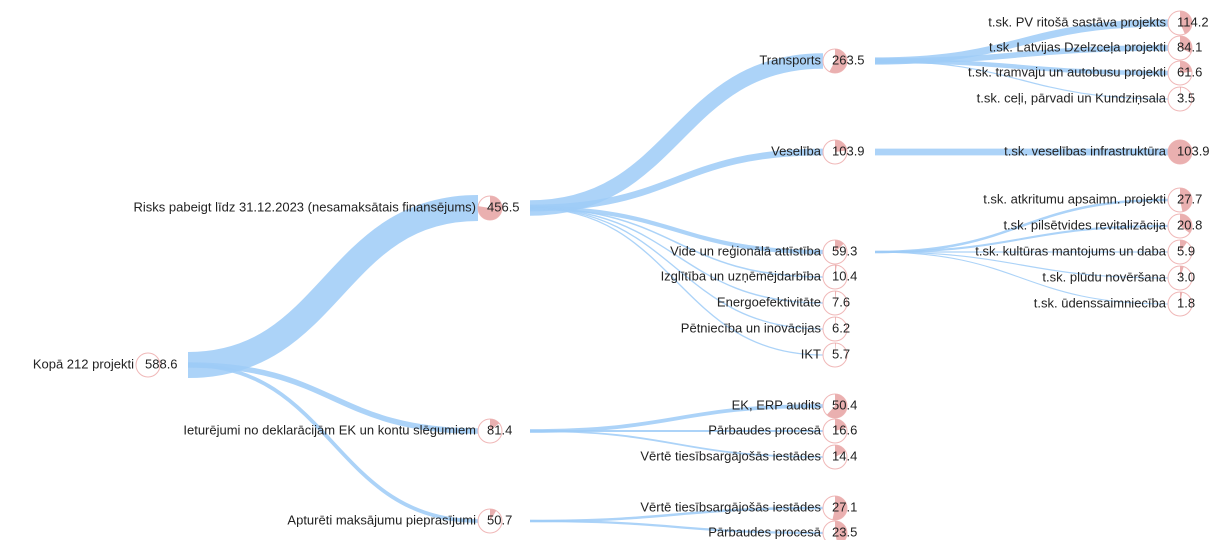 The width and height of the screenshot is (1216, 540). What do you see at coordinates (1074, 198) in the screenshot?
I see `node-label: t.sk. atkritumu apsaimn. projekti` at bounding box center [1074, 198].